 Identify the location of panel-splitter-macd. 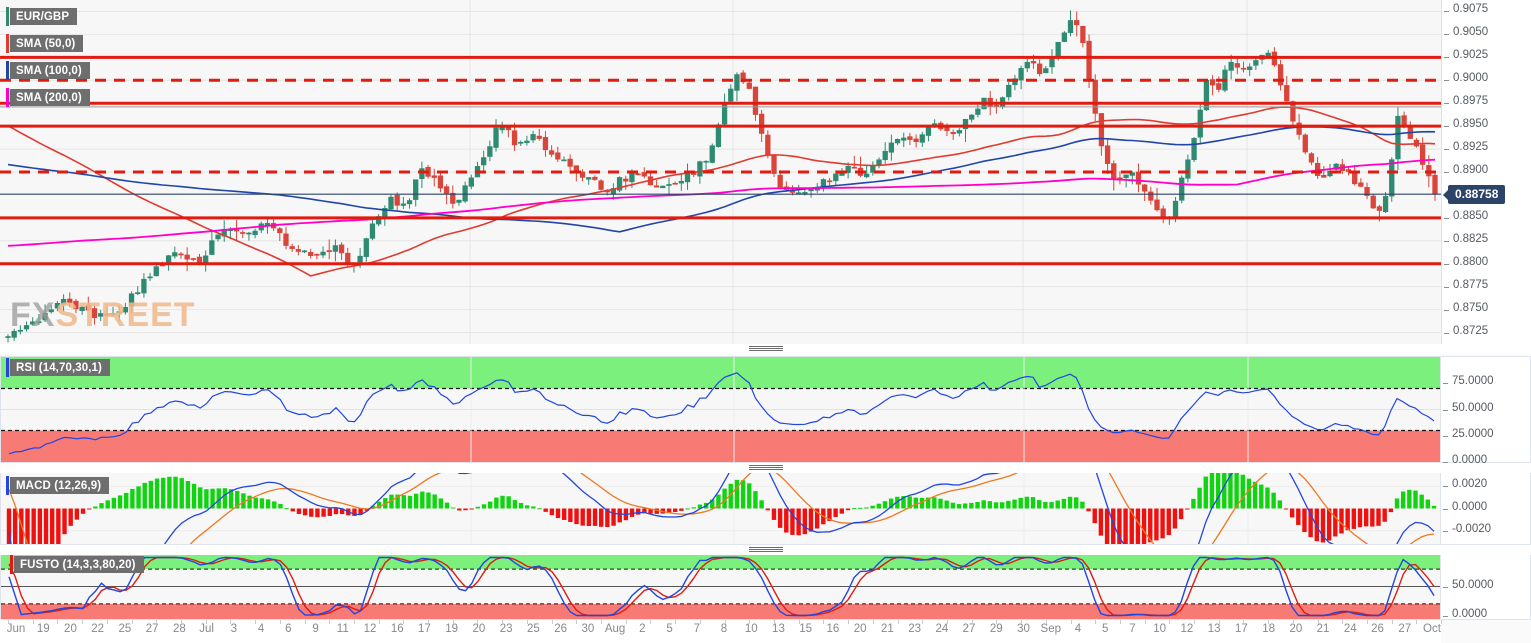
(765, 468).